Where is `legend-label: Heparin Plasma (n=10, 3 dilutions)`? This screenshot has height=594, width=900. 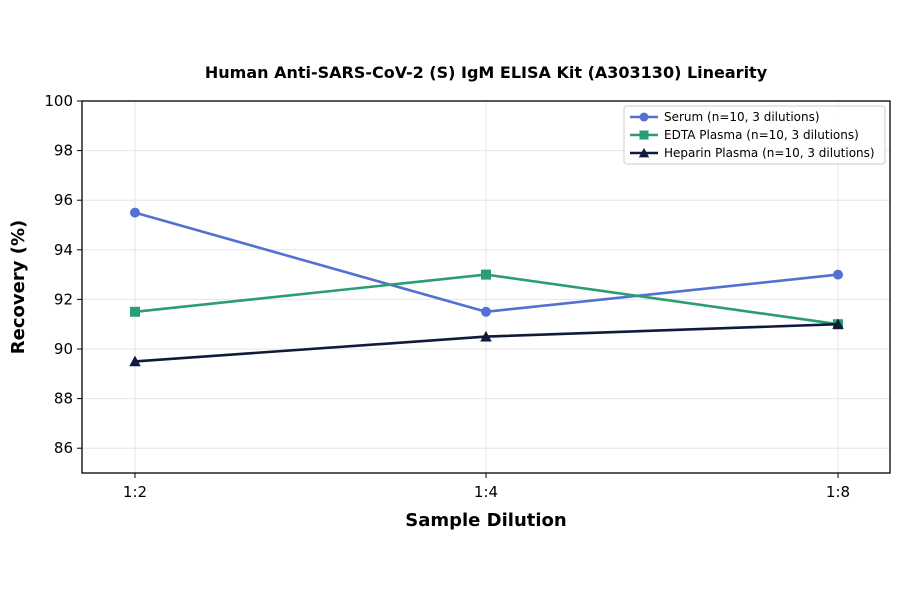
legend-label: Heparin Plasma (n=10, 3 dilutions) is located at coordinates (769, 153).